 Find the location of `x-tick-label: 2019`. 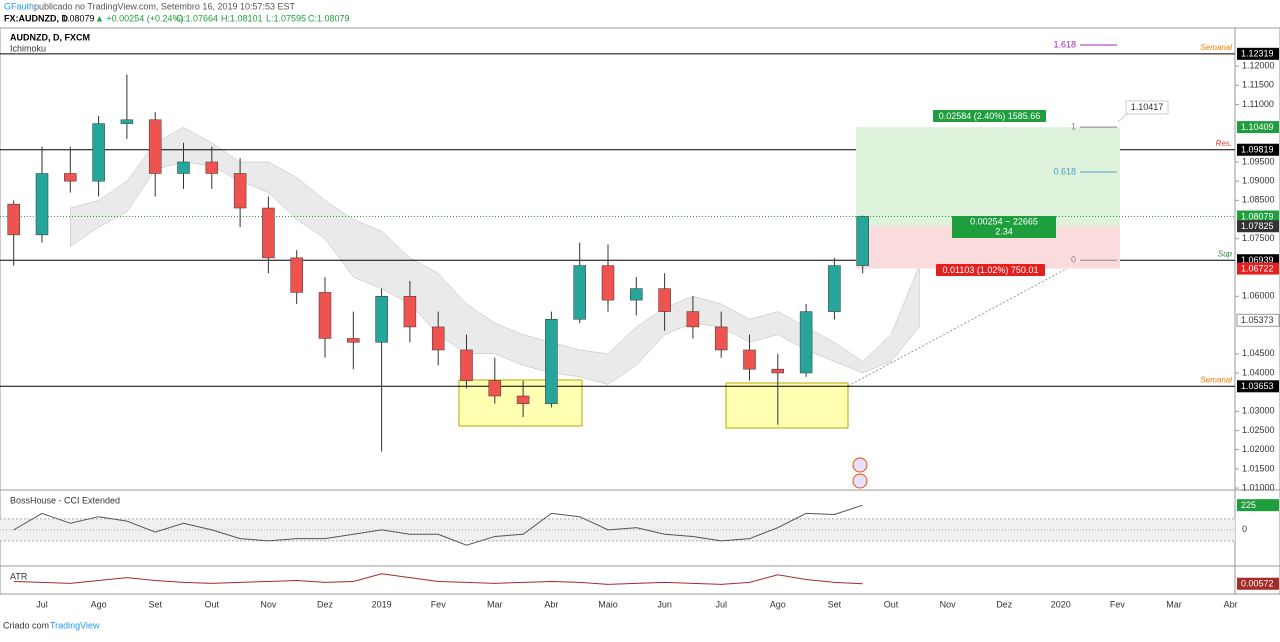

x-tick-label: 2019 is located at coordinates (382, 604).